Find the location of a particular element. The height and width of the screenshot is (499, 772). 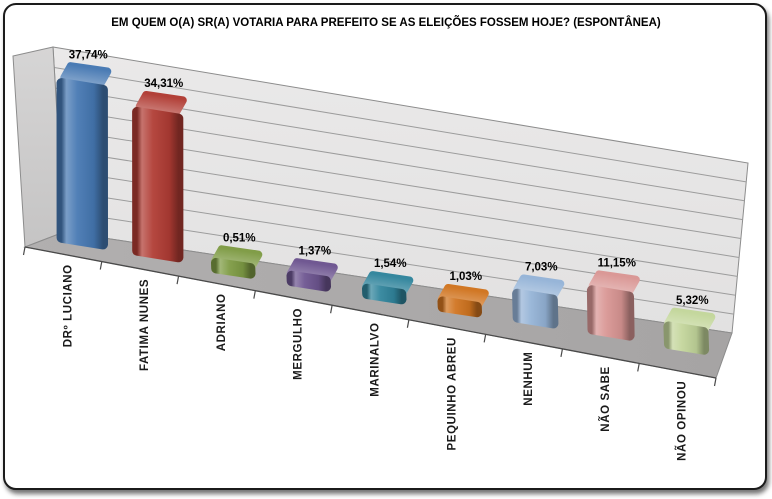

category-label: NÃO SABE is located at coordinates (605, 399).